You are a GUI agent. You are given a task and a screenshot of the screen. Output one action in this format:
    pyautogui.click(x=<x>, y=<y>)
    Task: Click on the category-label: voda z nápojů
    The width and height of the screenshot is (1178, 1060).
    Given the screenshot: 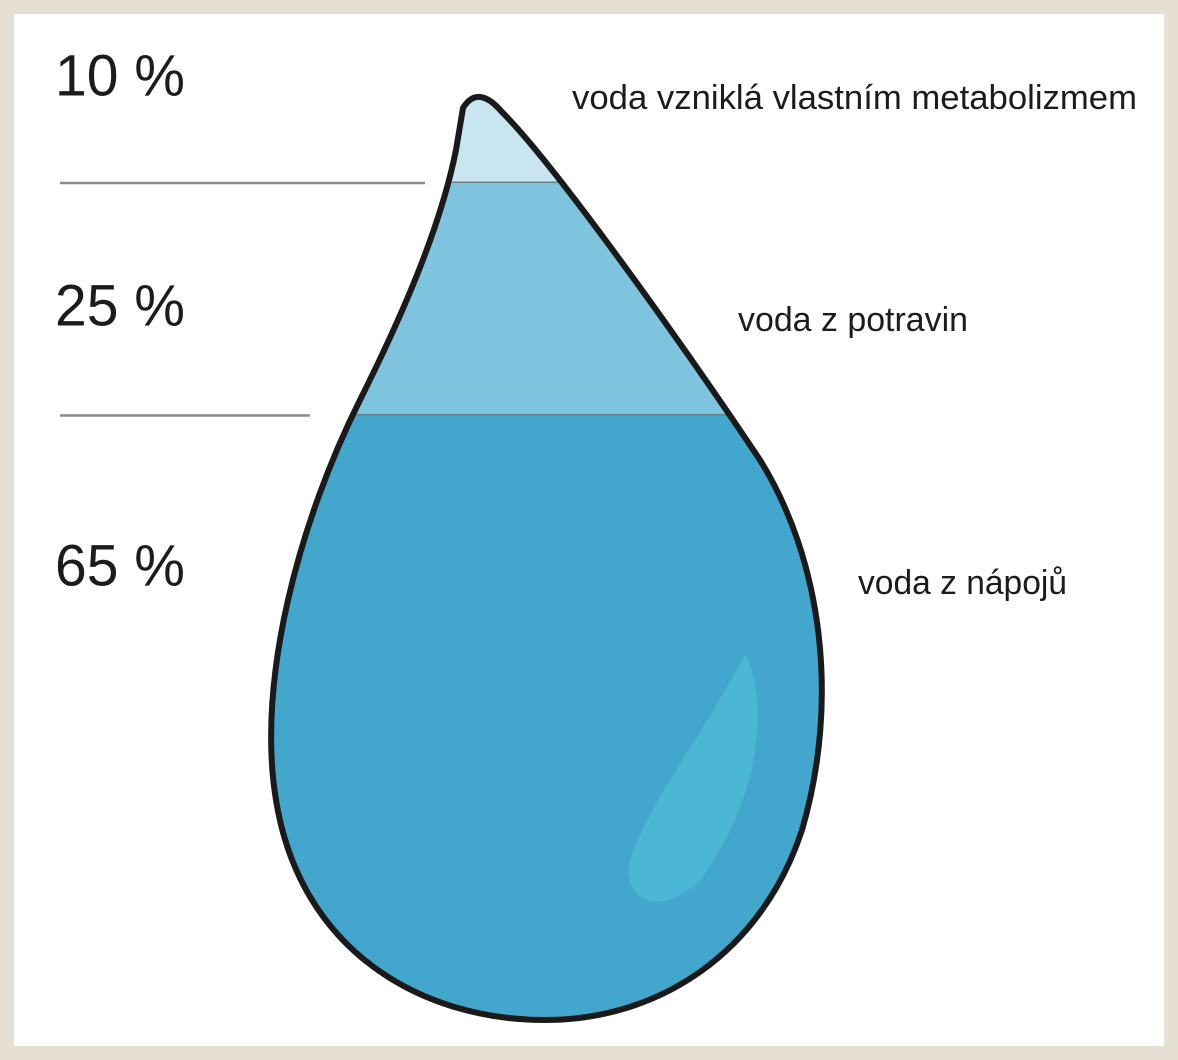 What is the action you would take?
    pyautogui.click(x=962, y=583)
    